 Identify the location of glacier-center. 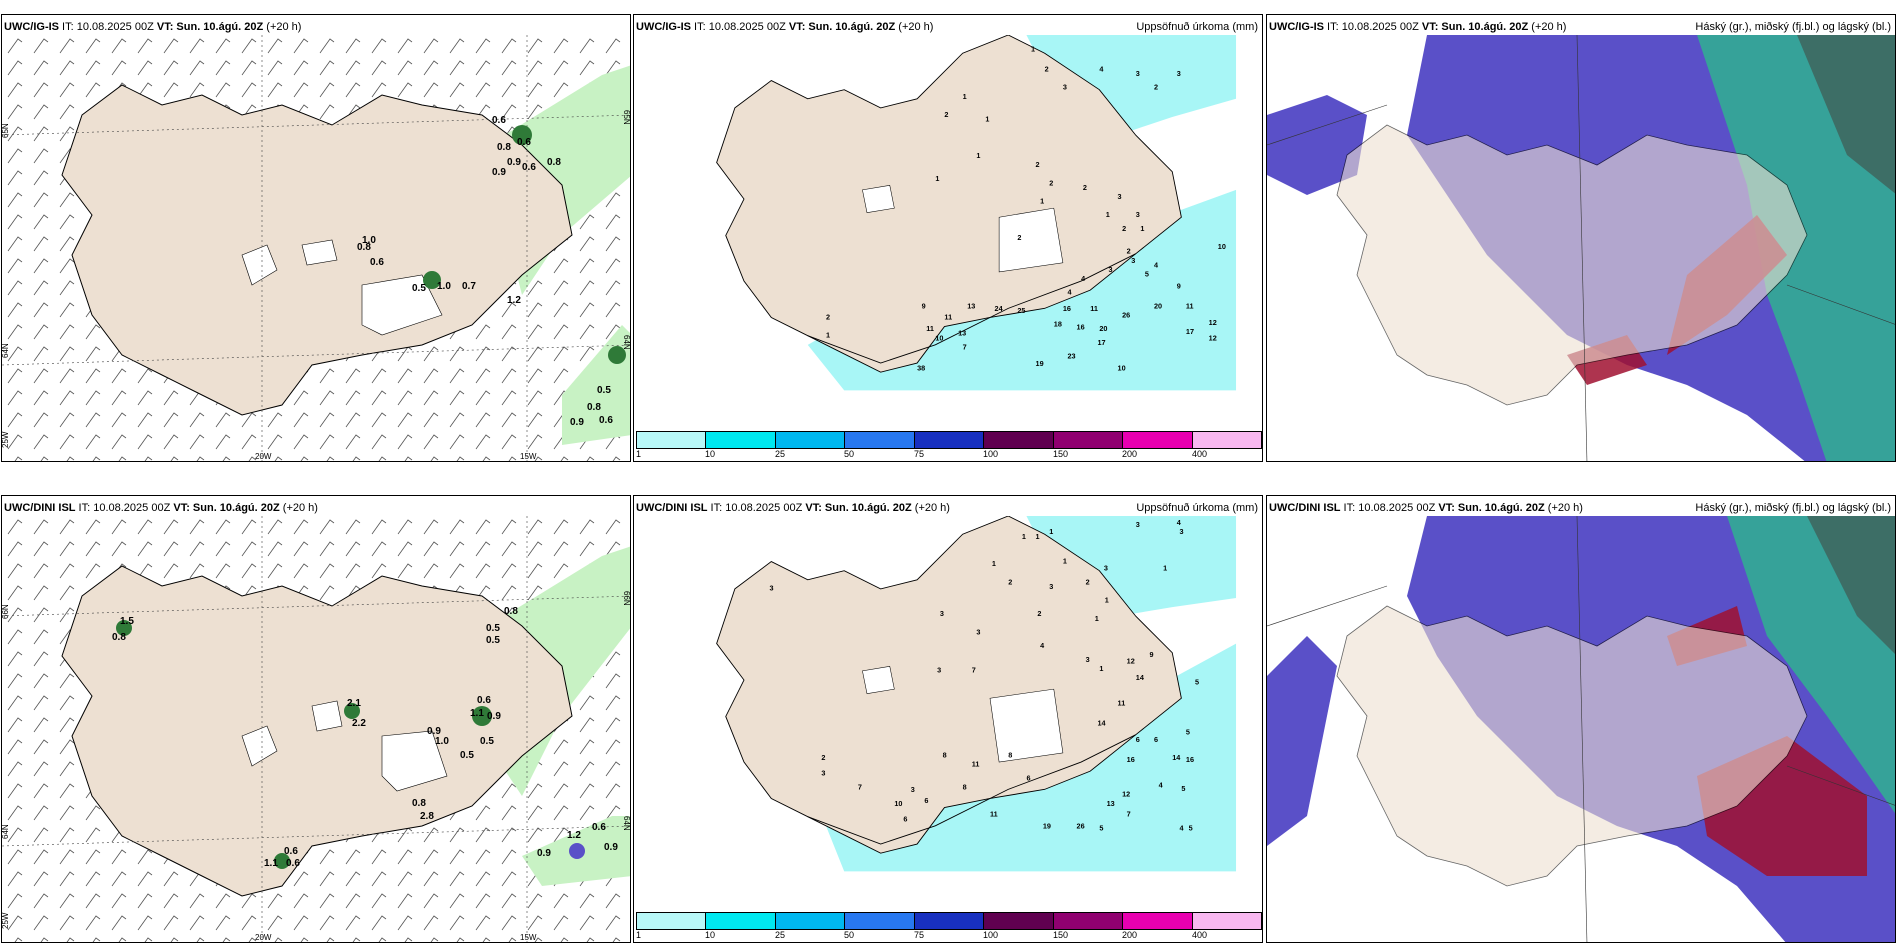
(319, 252).